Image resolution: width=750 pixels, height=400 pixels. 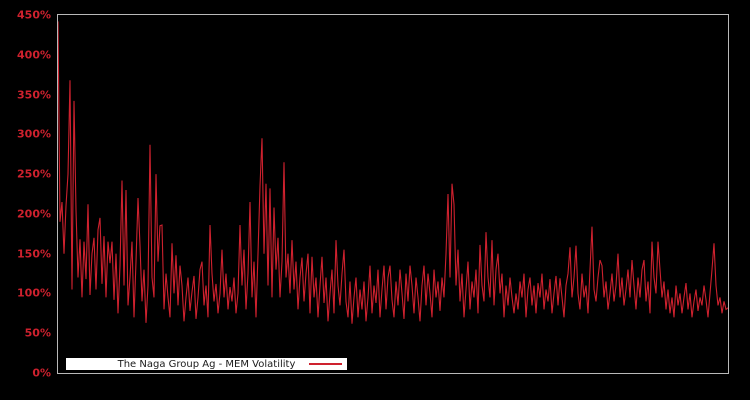 I want to click on y-tick-label: 100%, so click(x=34, y=293).